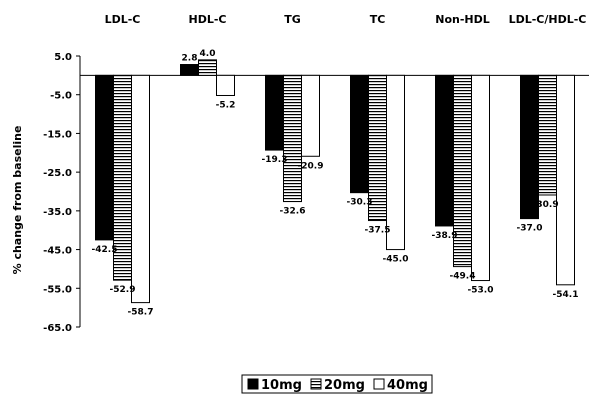 The width and height of the screenshot is (589, 399). I want to click on category-label: HDL-C, so click(208, 19).